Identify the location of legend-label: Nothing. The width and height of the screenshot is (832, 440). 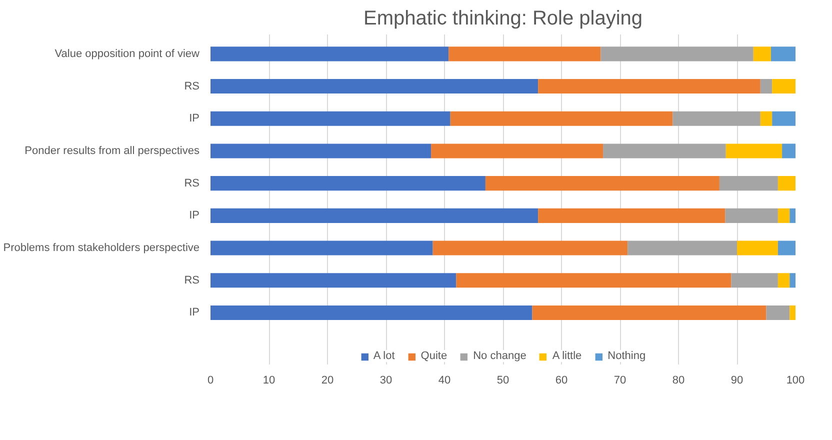
(627, 356).